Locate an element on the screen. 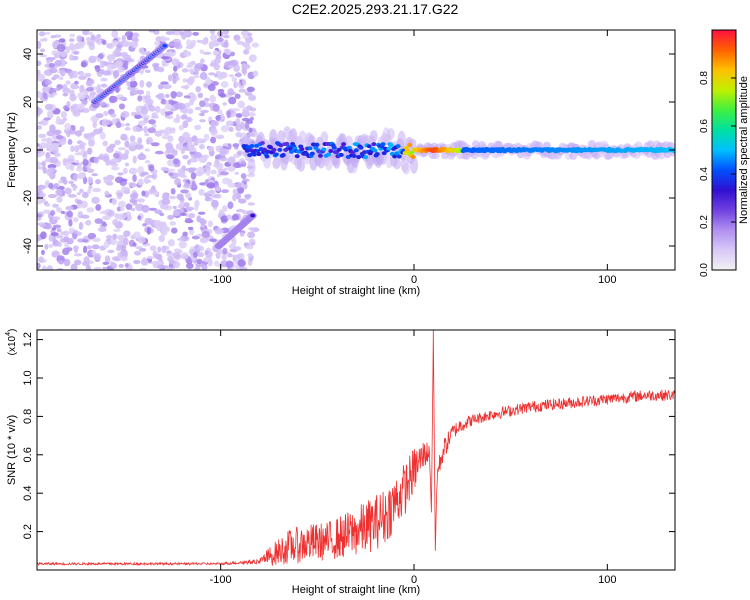 Image resolution: width=750 pixels, height=600 pixels. y-tick-label: -20 is located at coordinates (28, 198).